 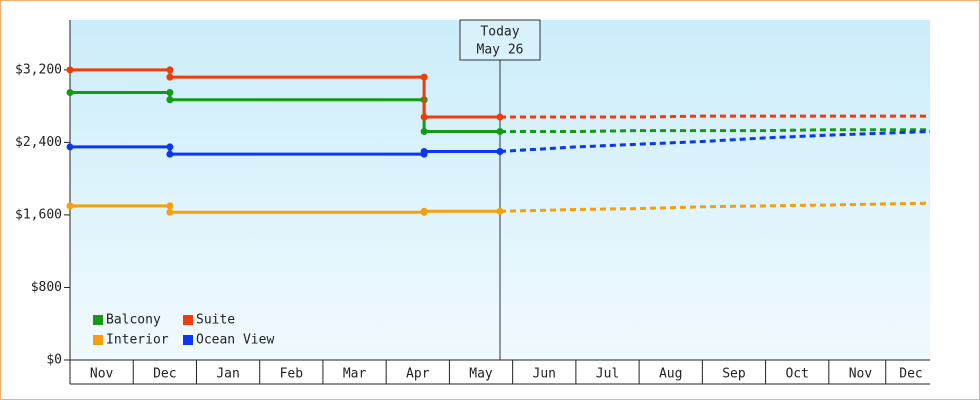 What do you see at coordinates (355, 374) in the screenshot?
I see `x-tick-label: Mar` at bounding box center [355, 374].